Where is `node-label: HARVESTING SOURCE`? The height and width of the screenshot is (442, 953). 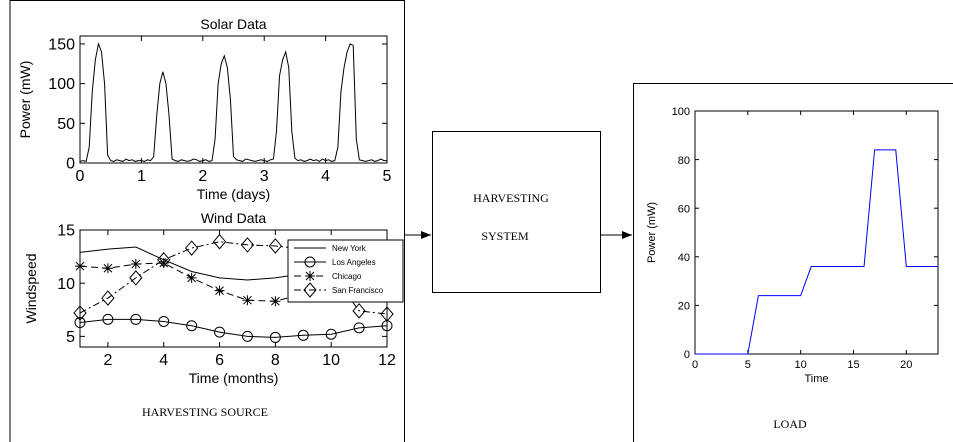 node-label: HARVESTING SOURCE is located at coordinates (205, 412).